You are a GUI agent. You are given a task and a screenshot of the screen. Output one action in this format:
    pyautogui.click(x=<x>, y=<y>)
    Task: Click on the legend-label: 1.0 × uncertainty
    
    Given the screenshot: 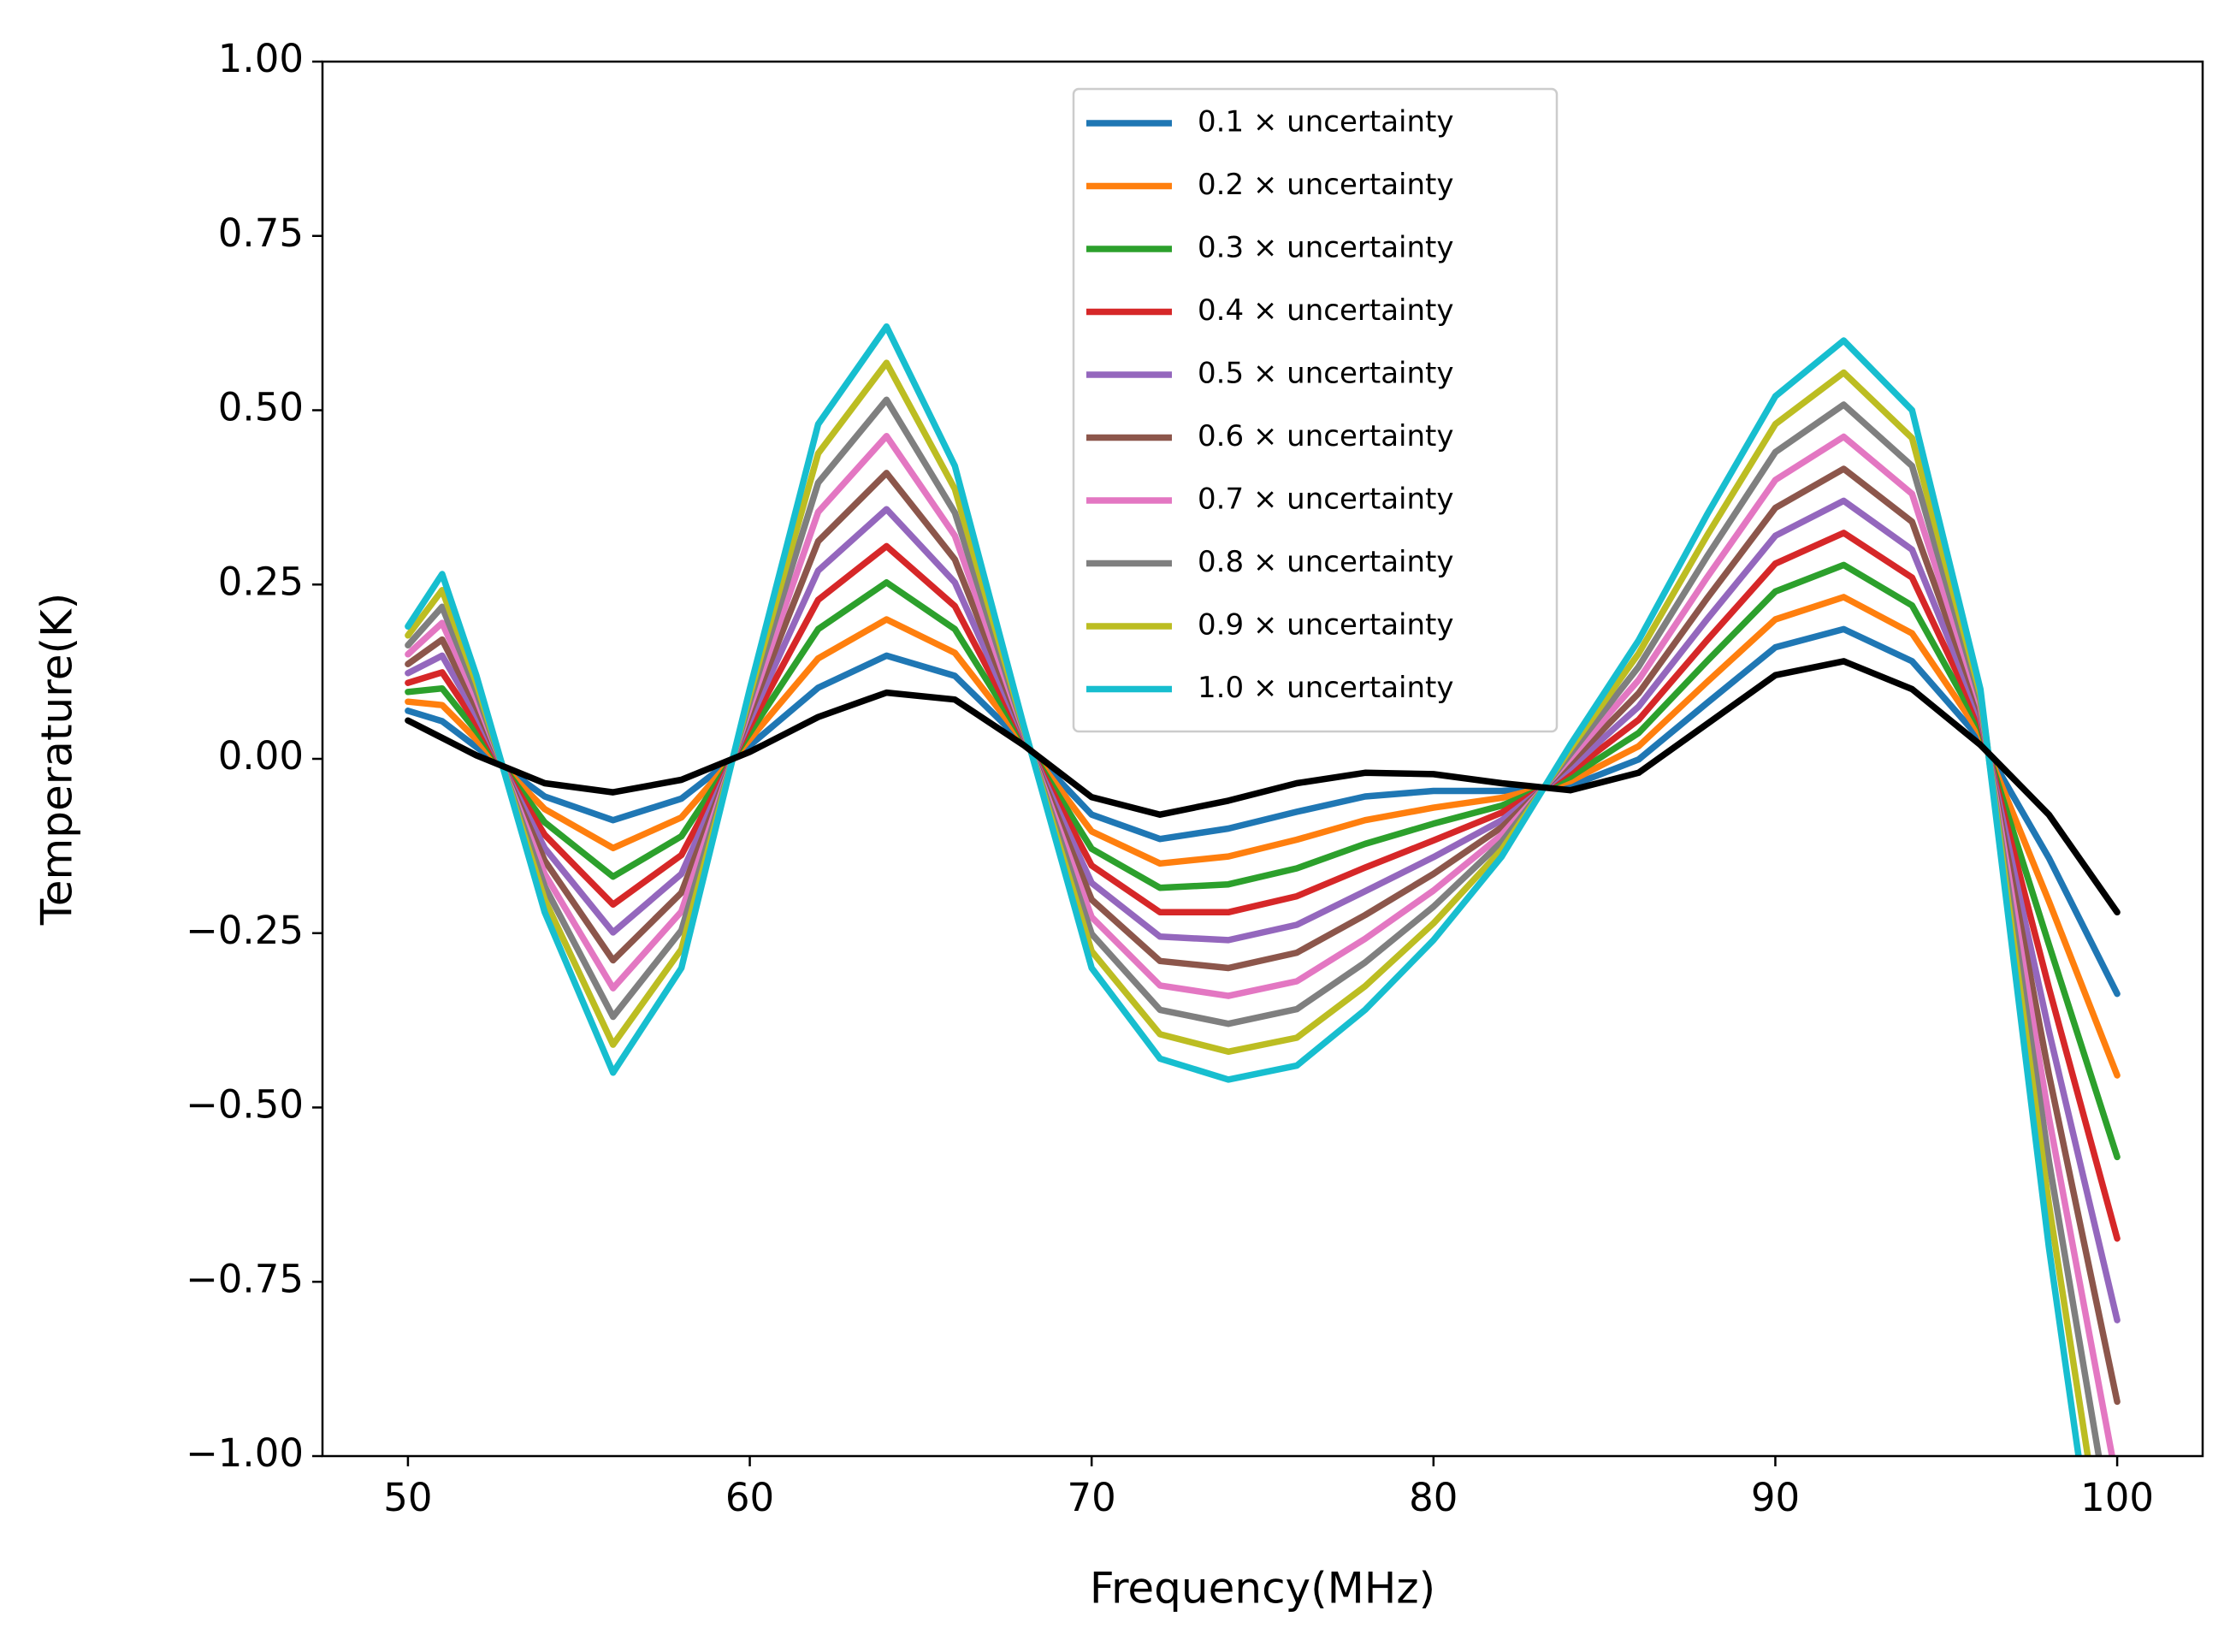 What is the action you would take?
    pyautogui.click(x=1325, y=688)
    